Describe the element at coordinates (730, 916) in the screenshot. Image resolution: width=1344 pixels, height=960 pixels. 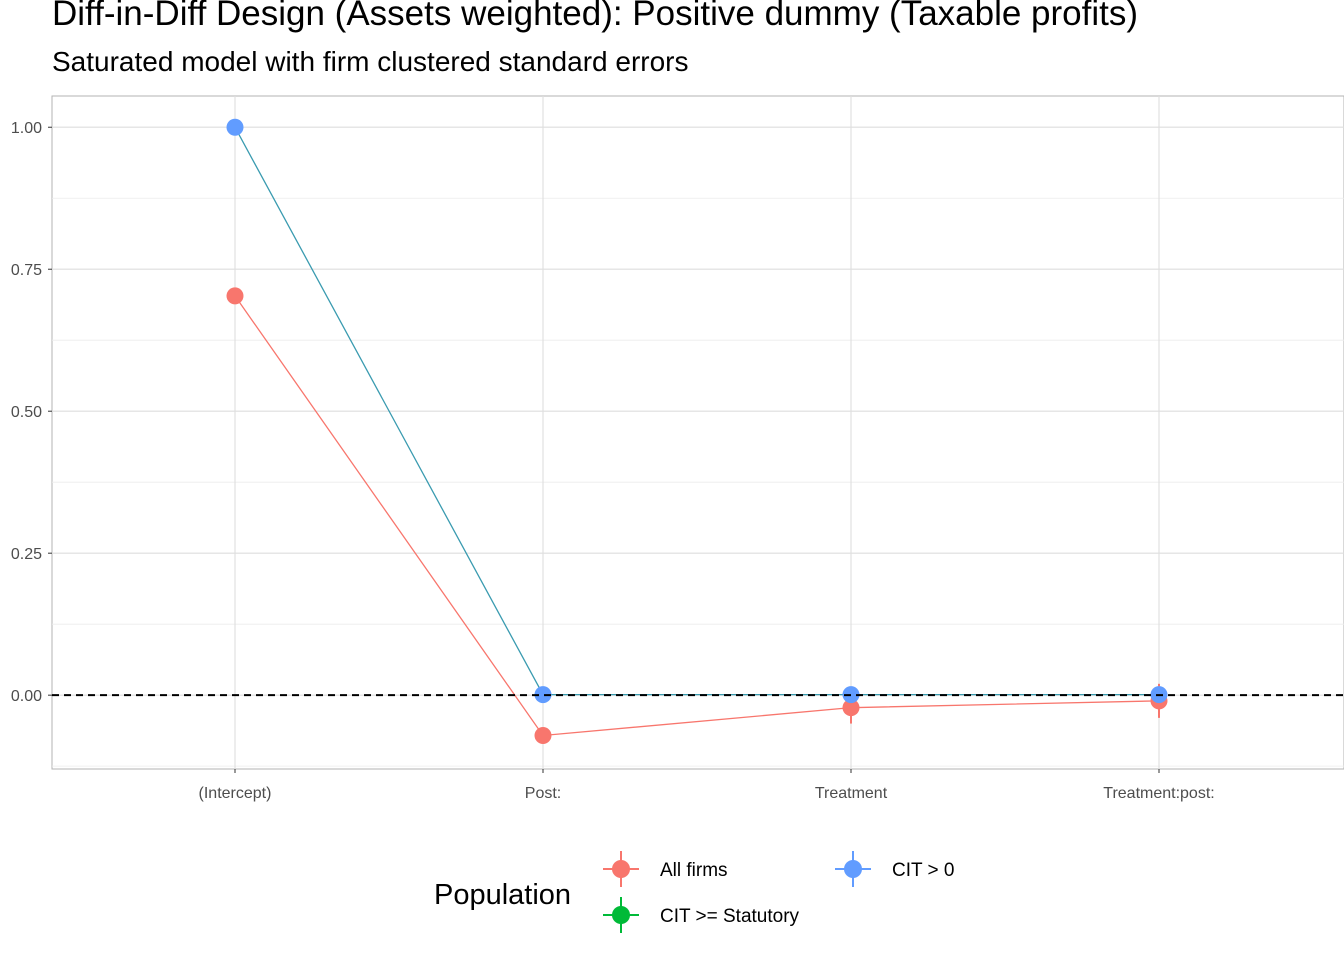
I see `legend-label: CIT >= Statutory` at that location.